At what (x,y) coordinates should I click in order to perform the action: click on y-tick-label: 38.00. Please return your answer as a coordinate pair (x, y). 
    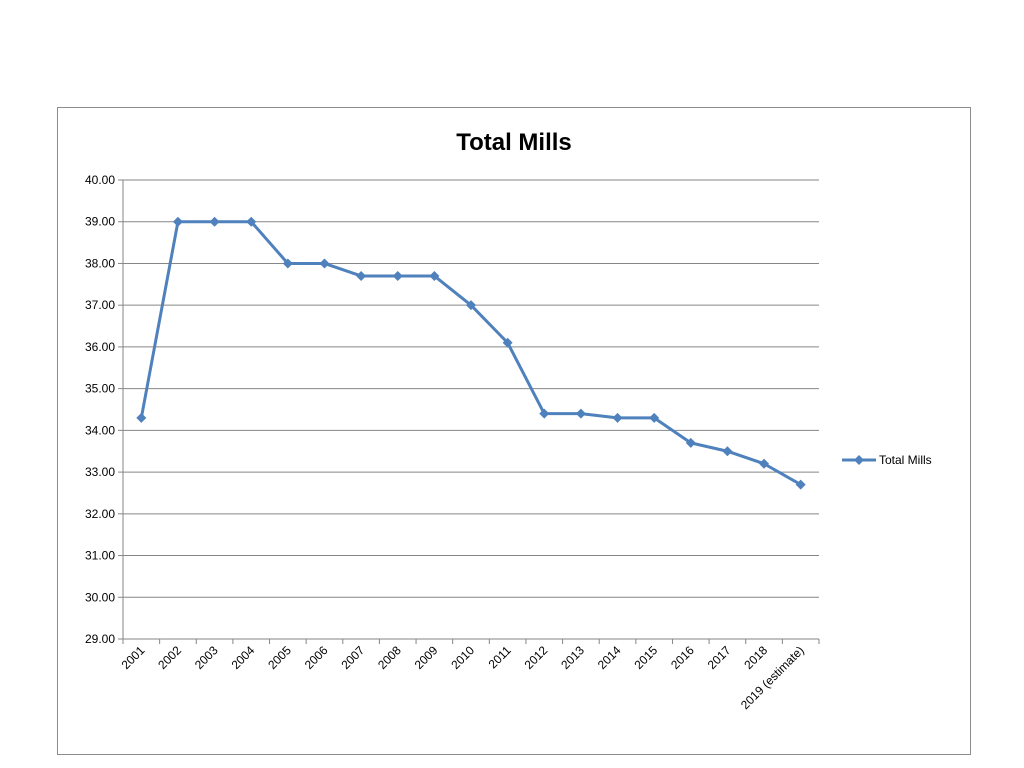
    Looking at the image, I should click on (100, 263).